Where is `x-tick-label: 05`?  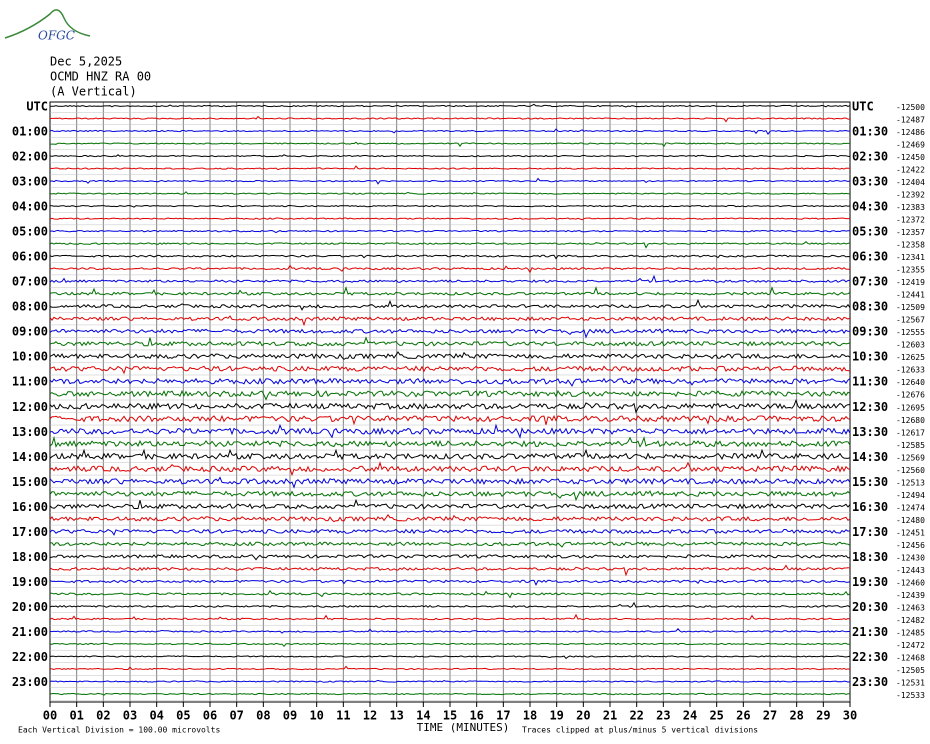
x-tick-label: 05 is located at coordinates (183, 716).